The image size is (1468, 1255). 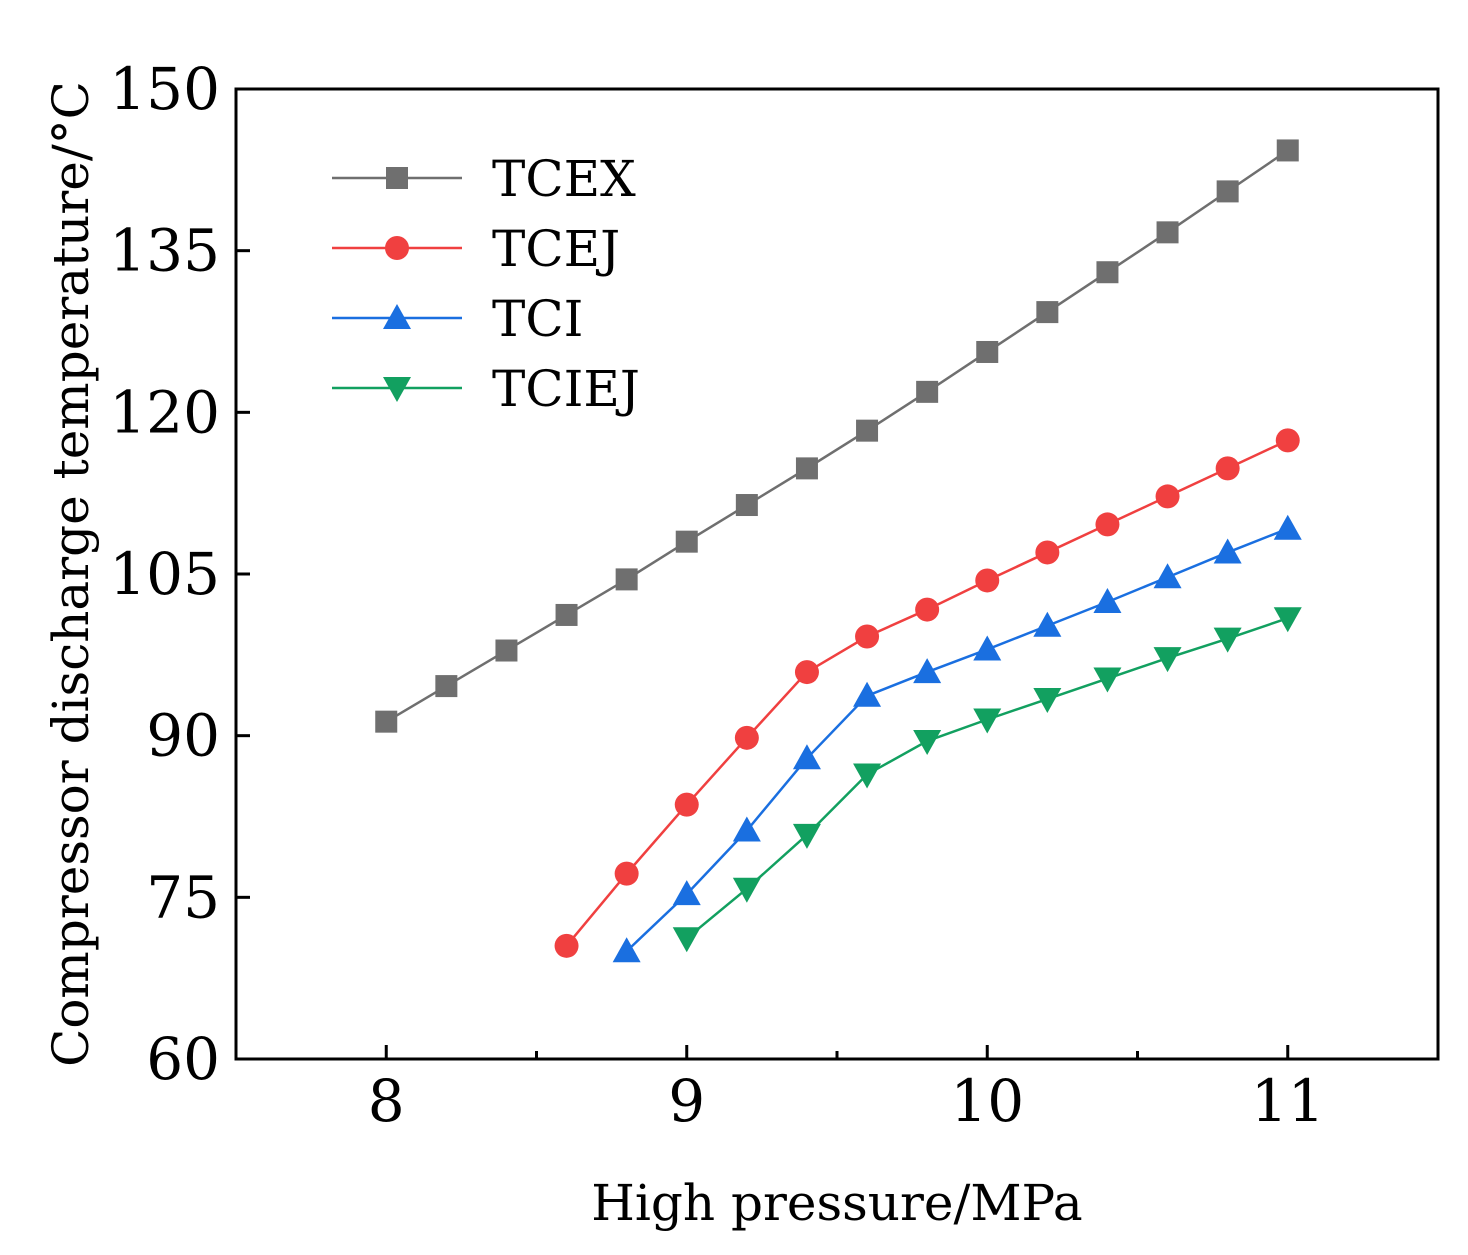 What do you see at coordinates (183, 897) in the screenshot?
I see `y-tick-label: 75` at bounding box center [183, 897].